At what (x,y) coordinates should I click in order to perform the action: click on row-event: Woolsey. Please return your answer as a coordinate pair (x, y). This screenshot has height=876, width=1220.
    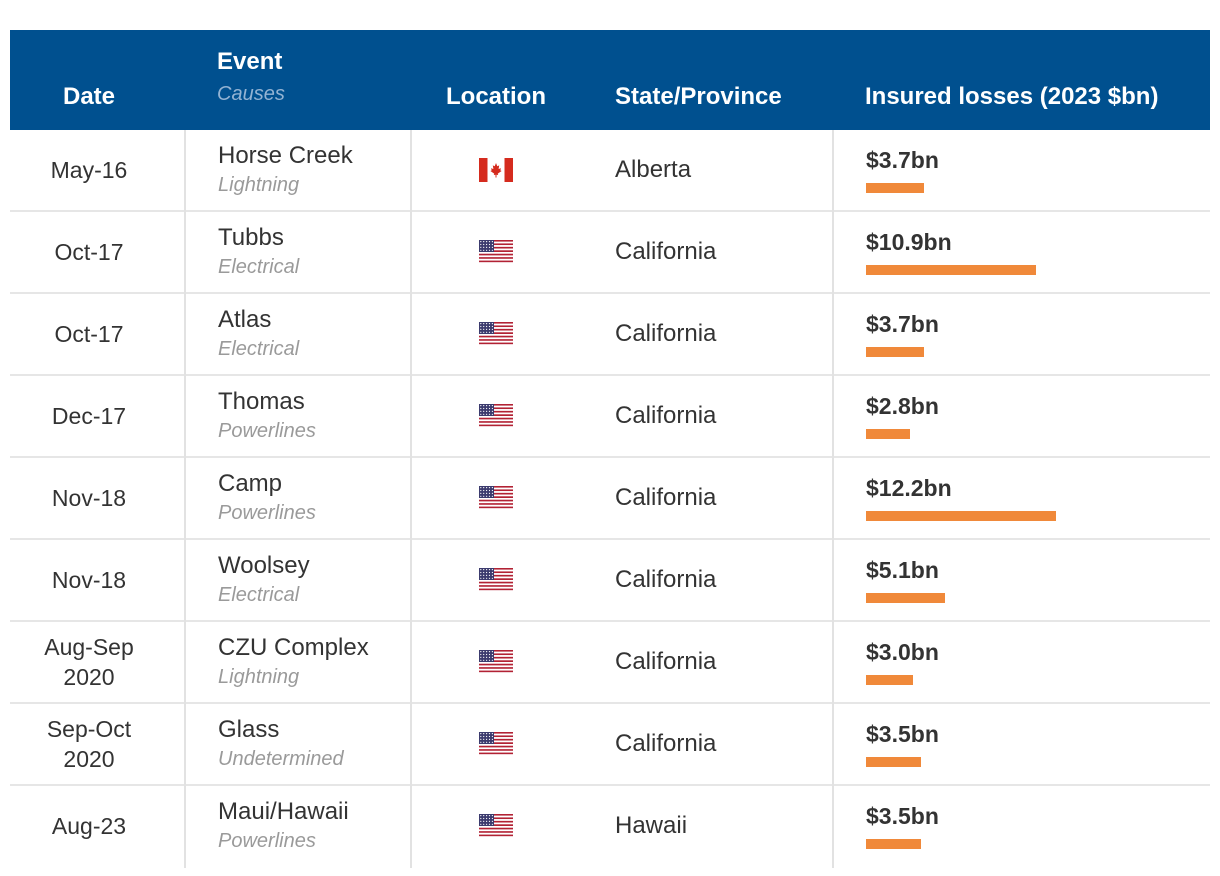
    Looking at the image, I should click on (264, 565).